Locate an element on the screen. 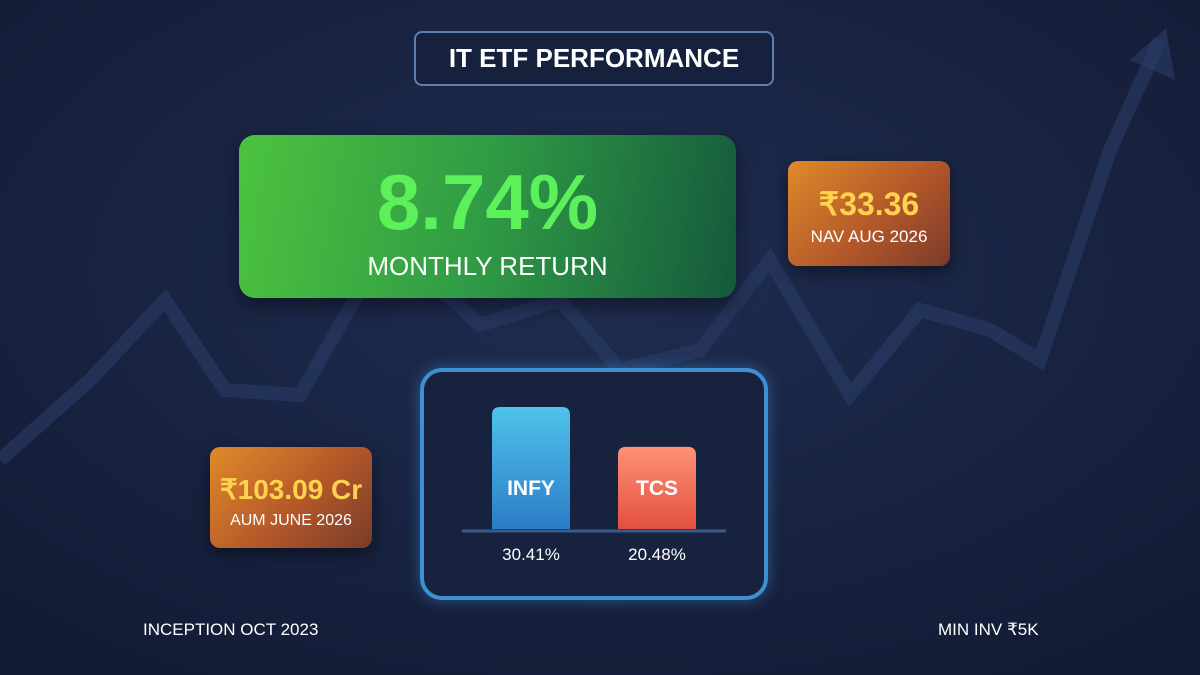  nav-value: ₹33.36 is located at coordinates (869, 204).